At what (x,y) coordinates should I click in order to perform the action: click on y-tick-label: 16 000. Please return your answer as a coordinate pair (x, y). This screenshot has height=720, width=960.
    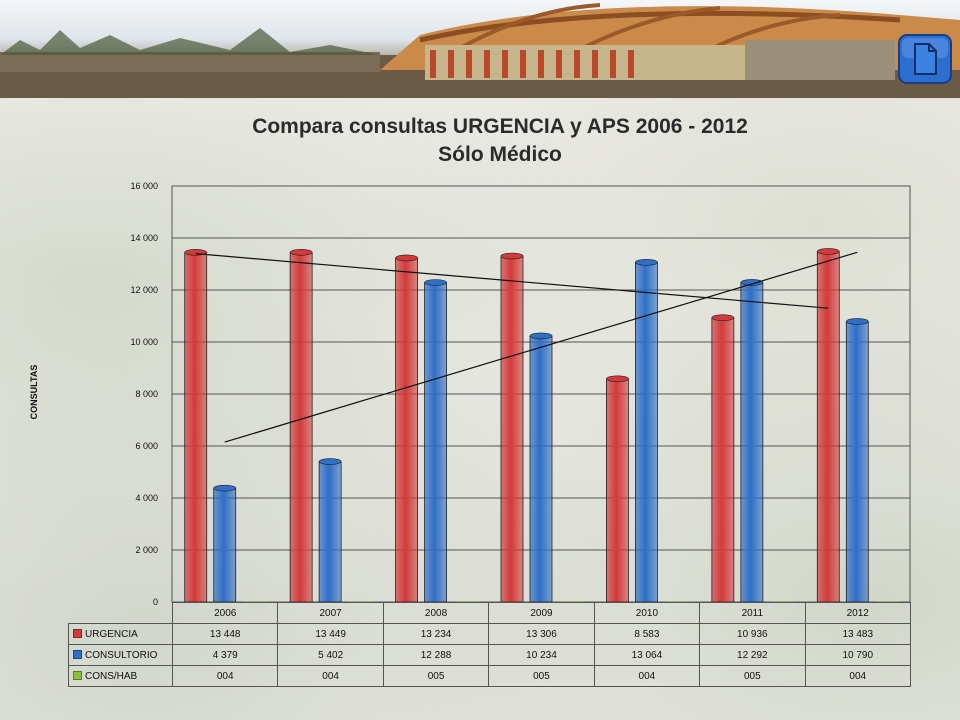
    Looking at the image, I should click on (144, 186).